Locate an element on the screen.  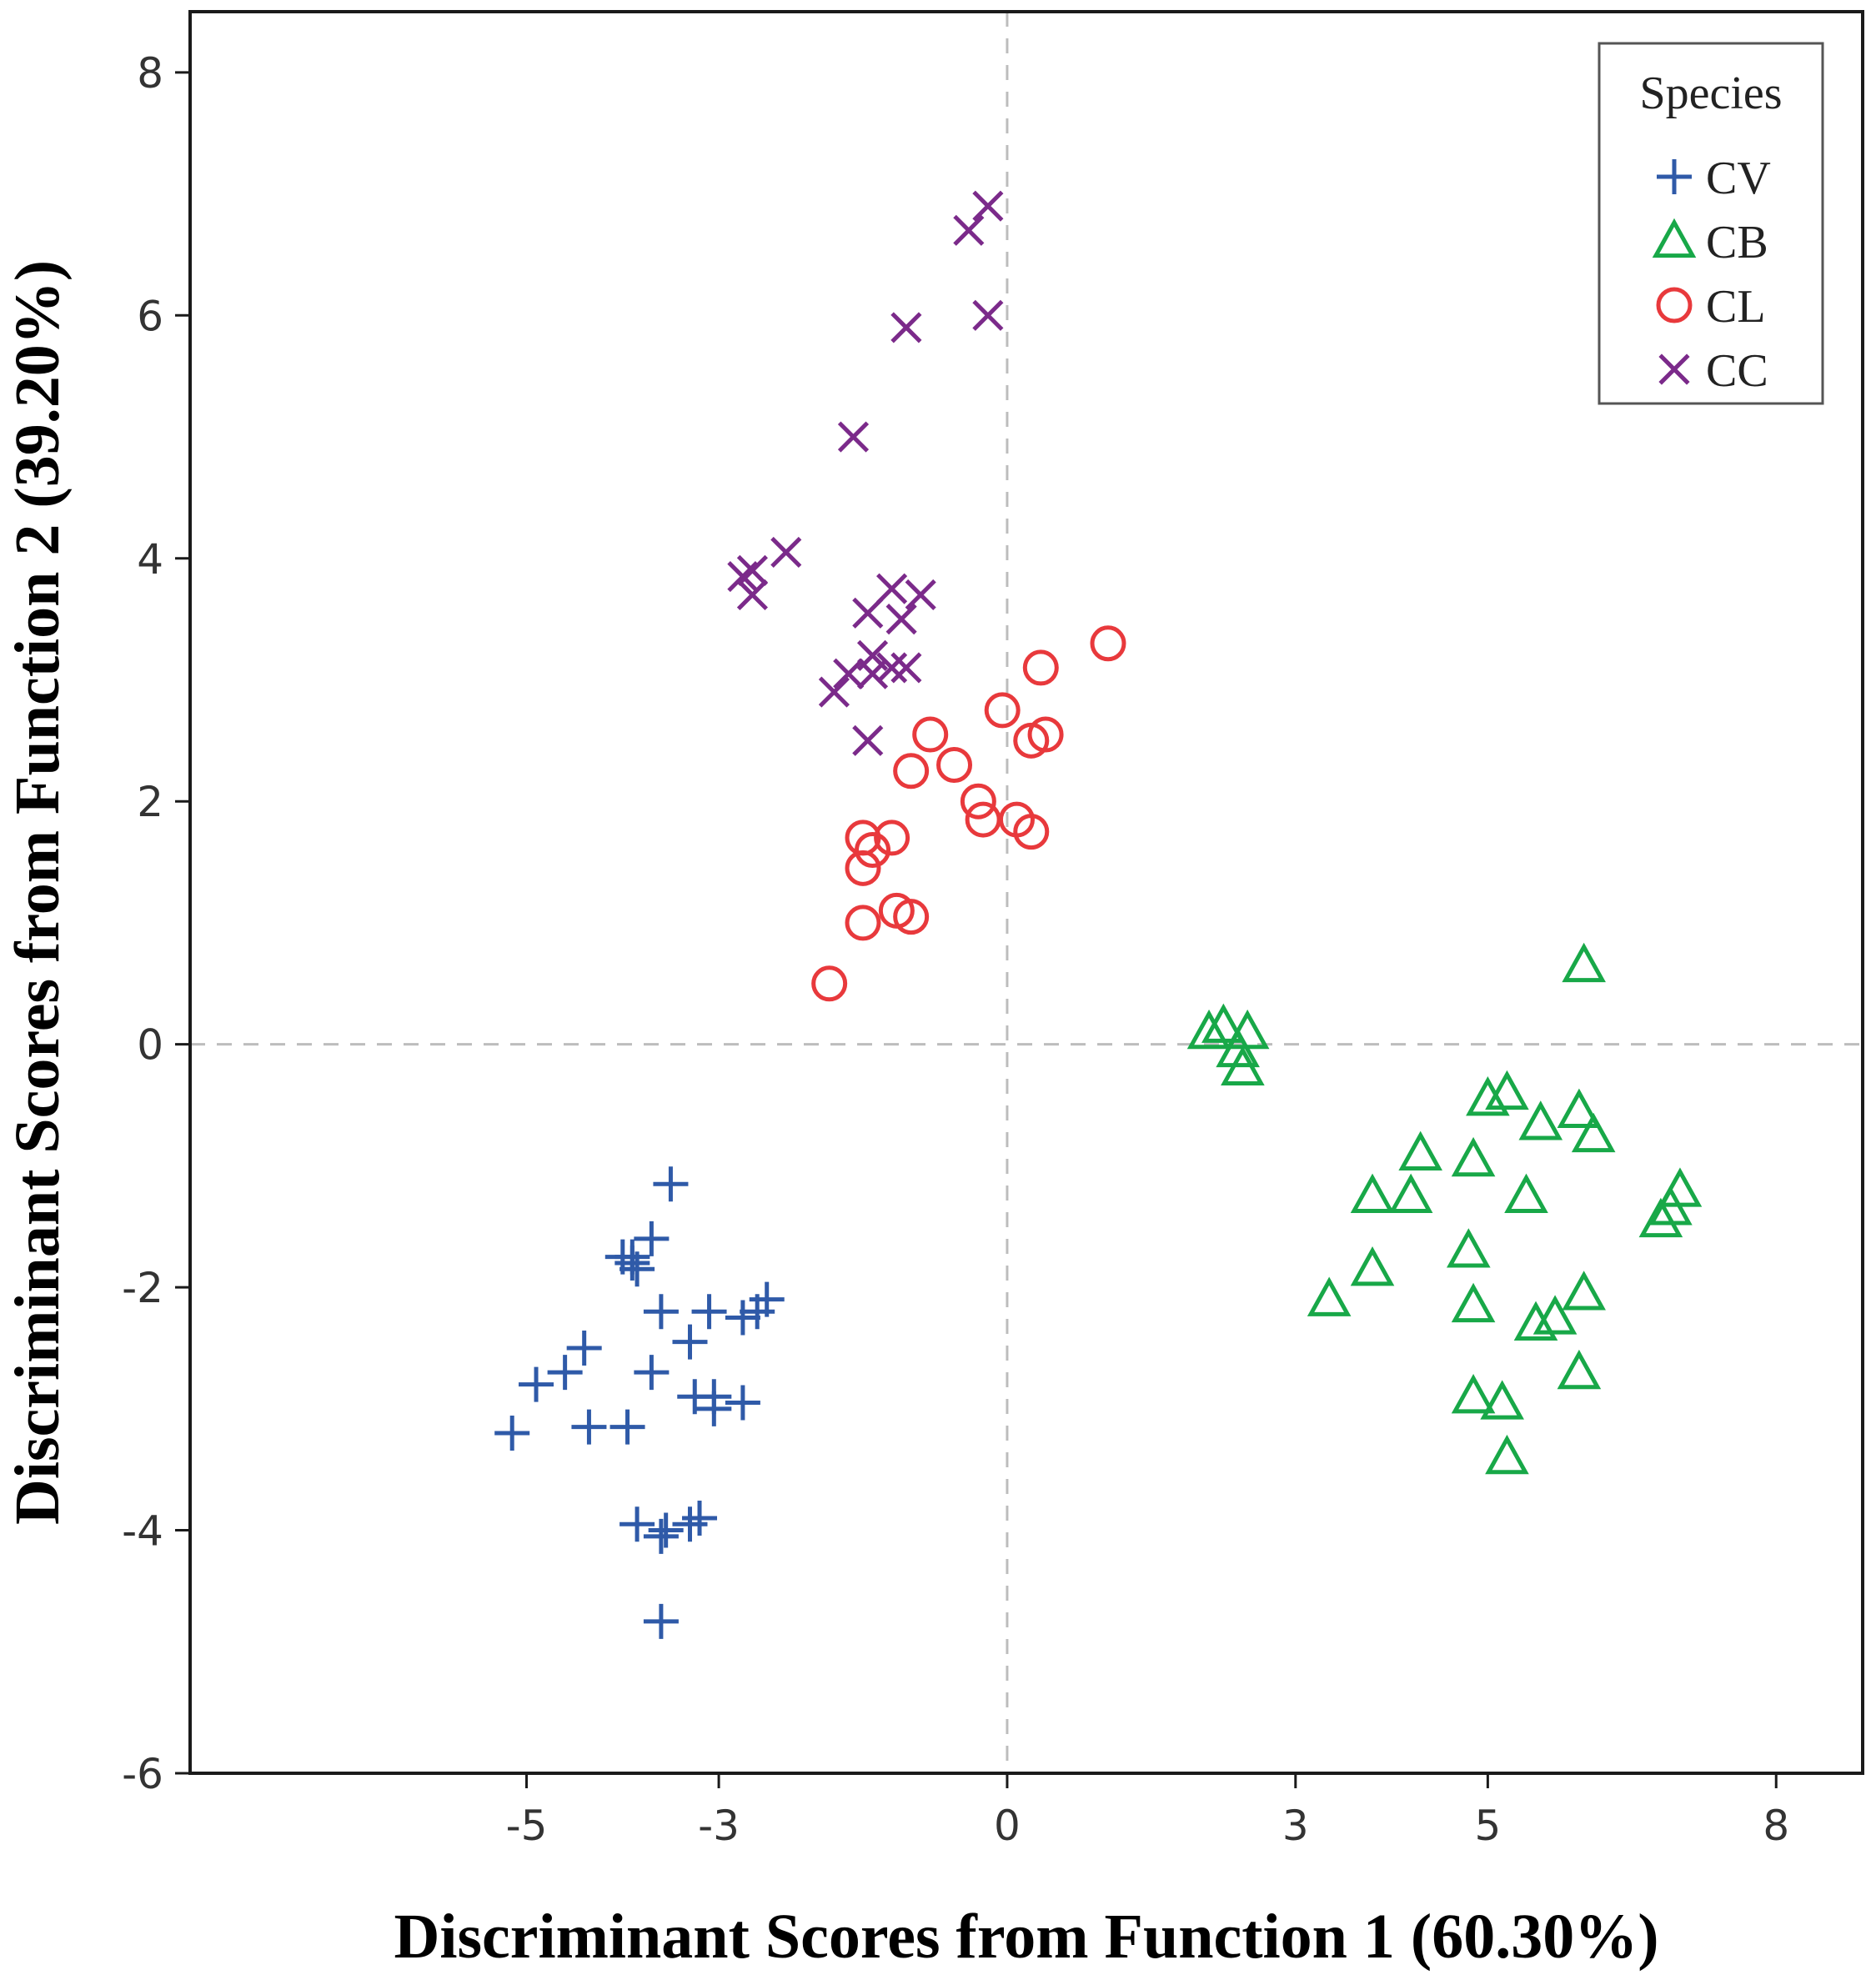
legend-item-cc: CC is located at coordinates (1713, 371).